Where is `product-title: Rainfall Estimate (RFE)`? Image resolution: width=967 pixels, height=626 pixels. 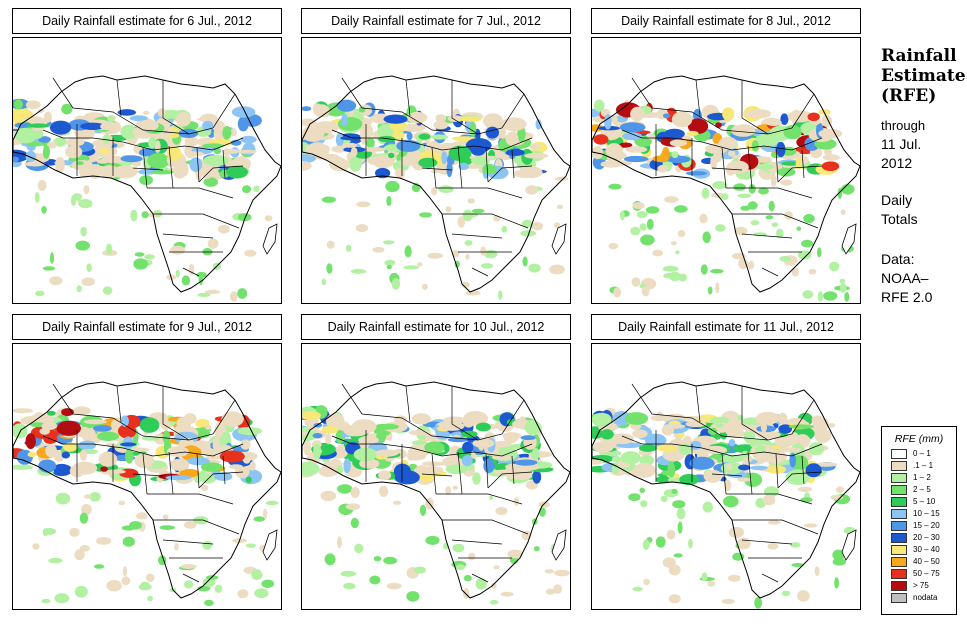 product-title: Rainfall Estimate (RFE) is located at coordinates (923, 76).